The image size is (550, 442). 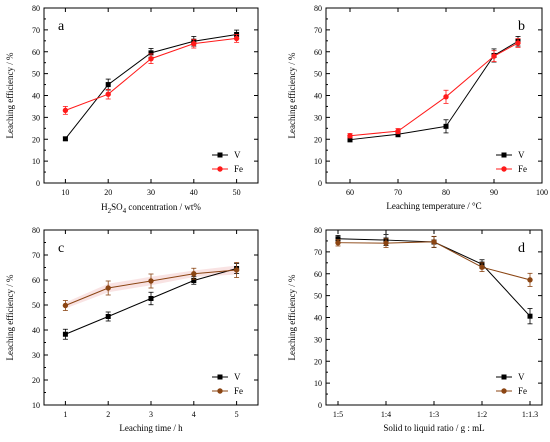 What do you see at coordinates (521, 26) in the screenshot?
I see `panel-letter: b` at bounding box center [521, 26].